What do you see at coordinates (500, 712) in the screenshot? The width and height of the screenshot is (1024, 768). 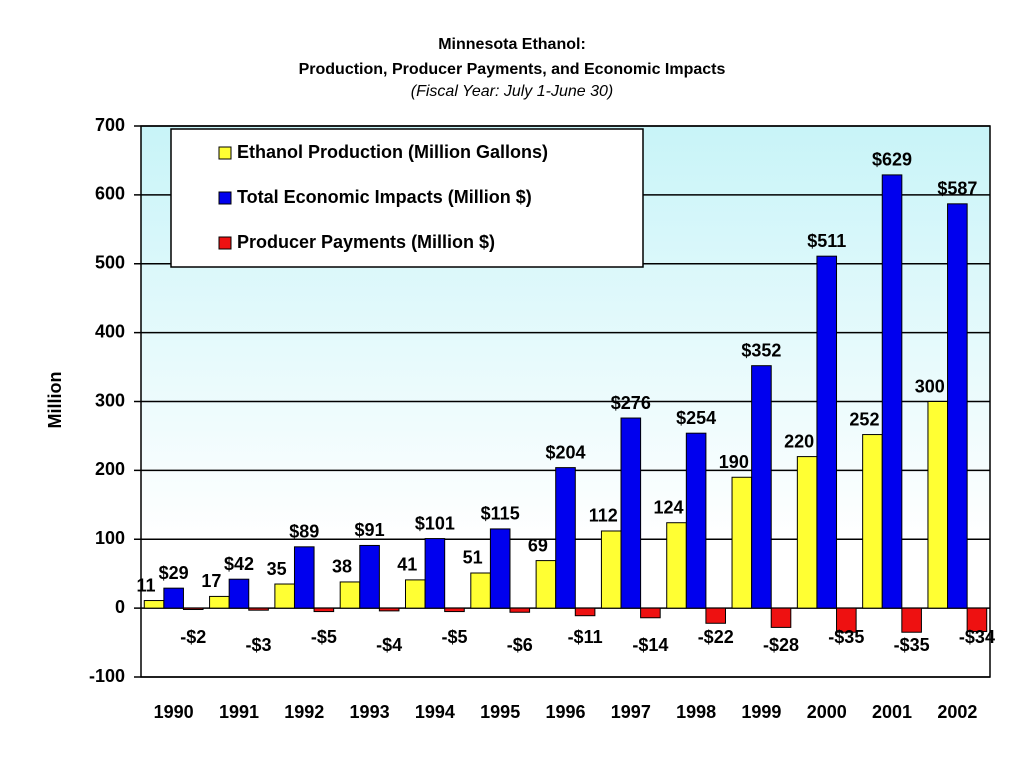 I see `x-tick-label: 1995` at bounding box center [500, 712].